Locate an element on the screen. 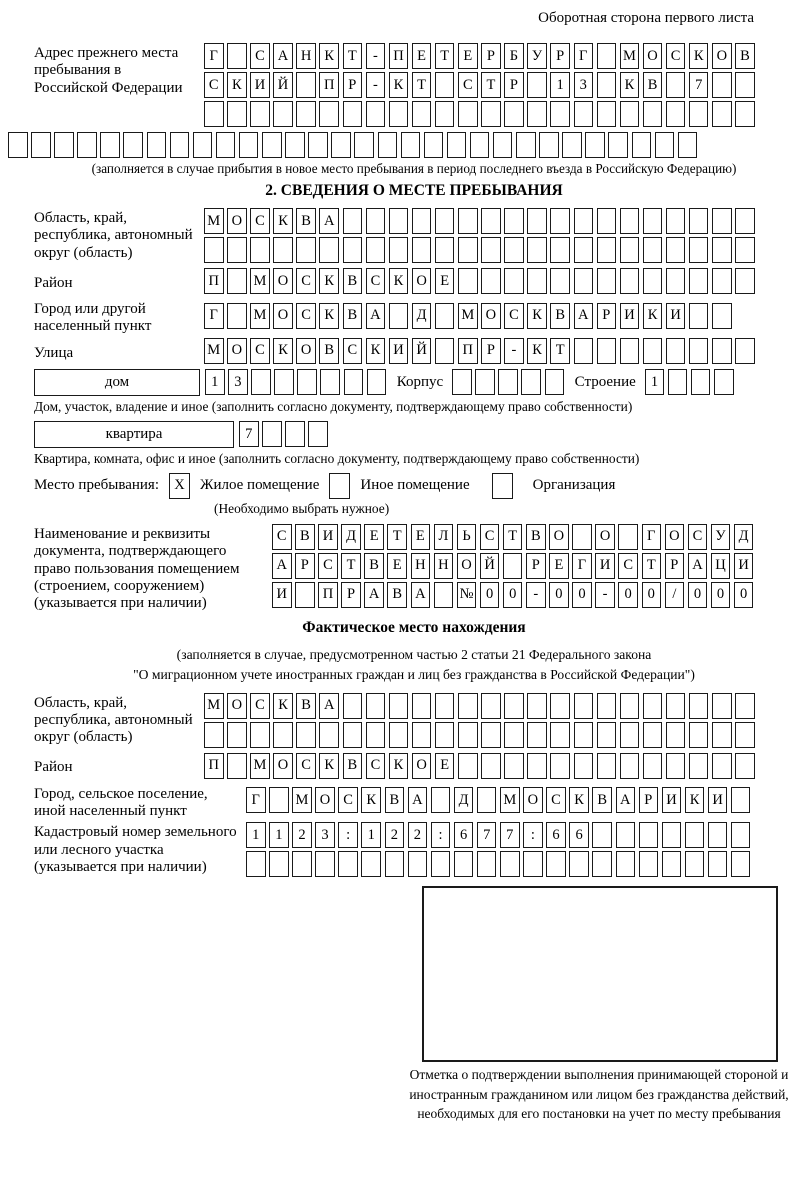 The image size is (800, 1180). char-cell: Й is located at coordinates (489, 565).